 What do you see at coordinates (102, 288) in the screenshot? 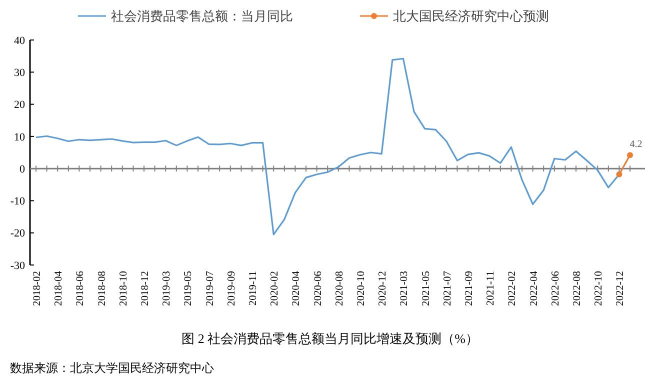
I see `x-tick-label: 2018-08` at bounding box center [102, 288].